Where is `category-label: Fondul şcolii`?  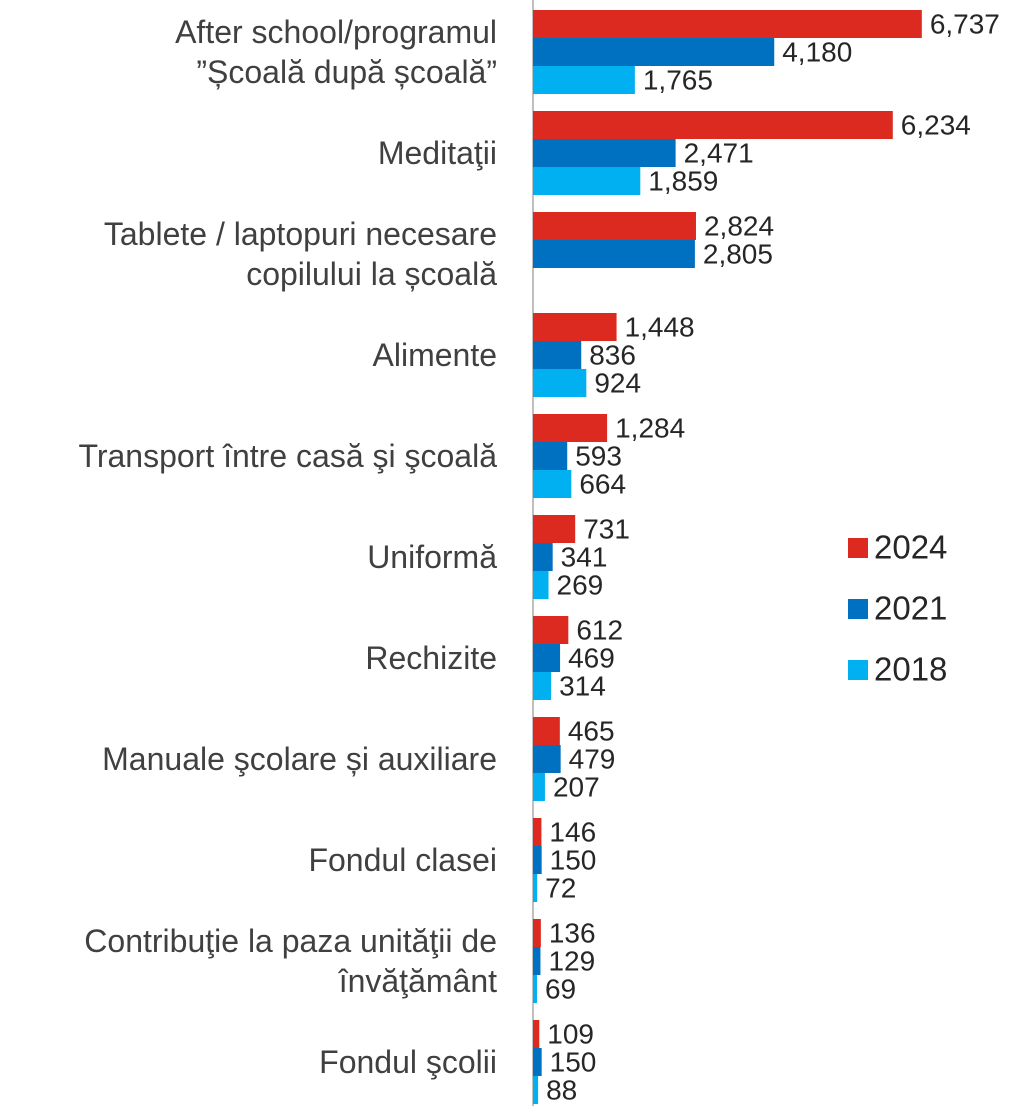
category-label: Fondul şcolii is located at coordinates (408, 1062).